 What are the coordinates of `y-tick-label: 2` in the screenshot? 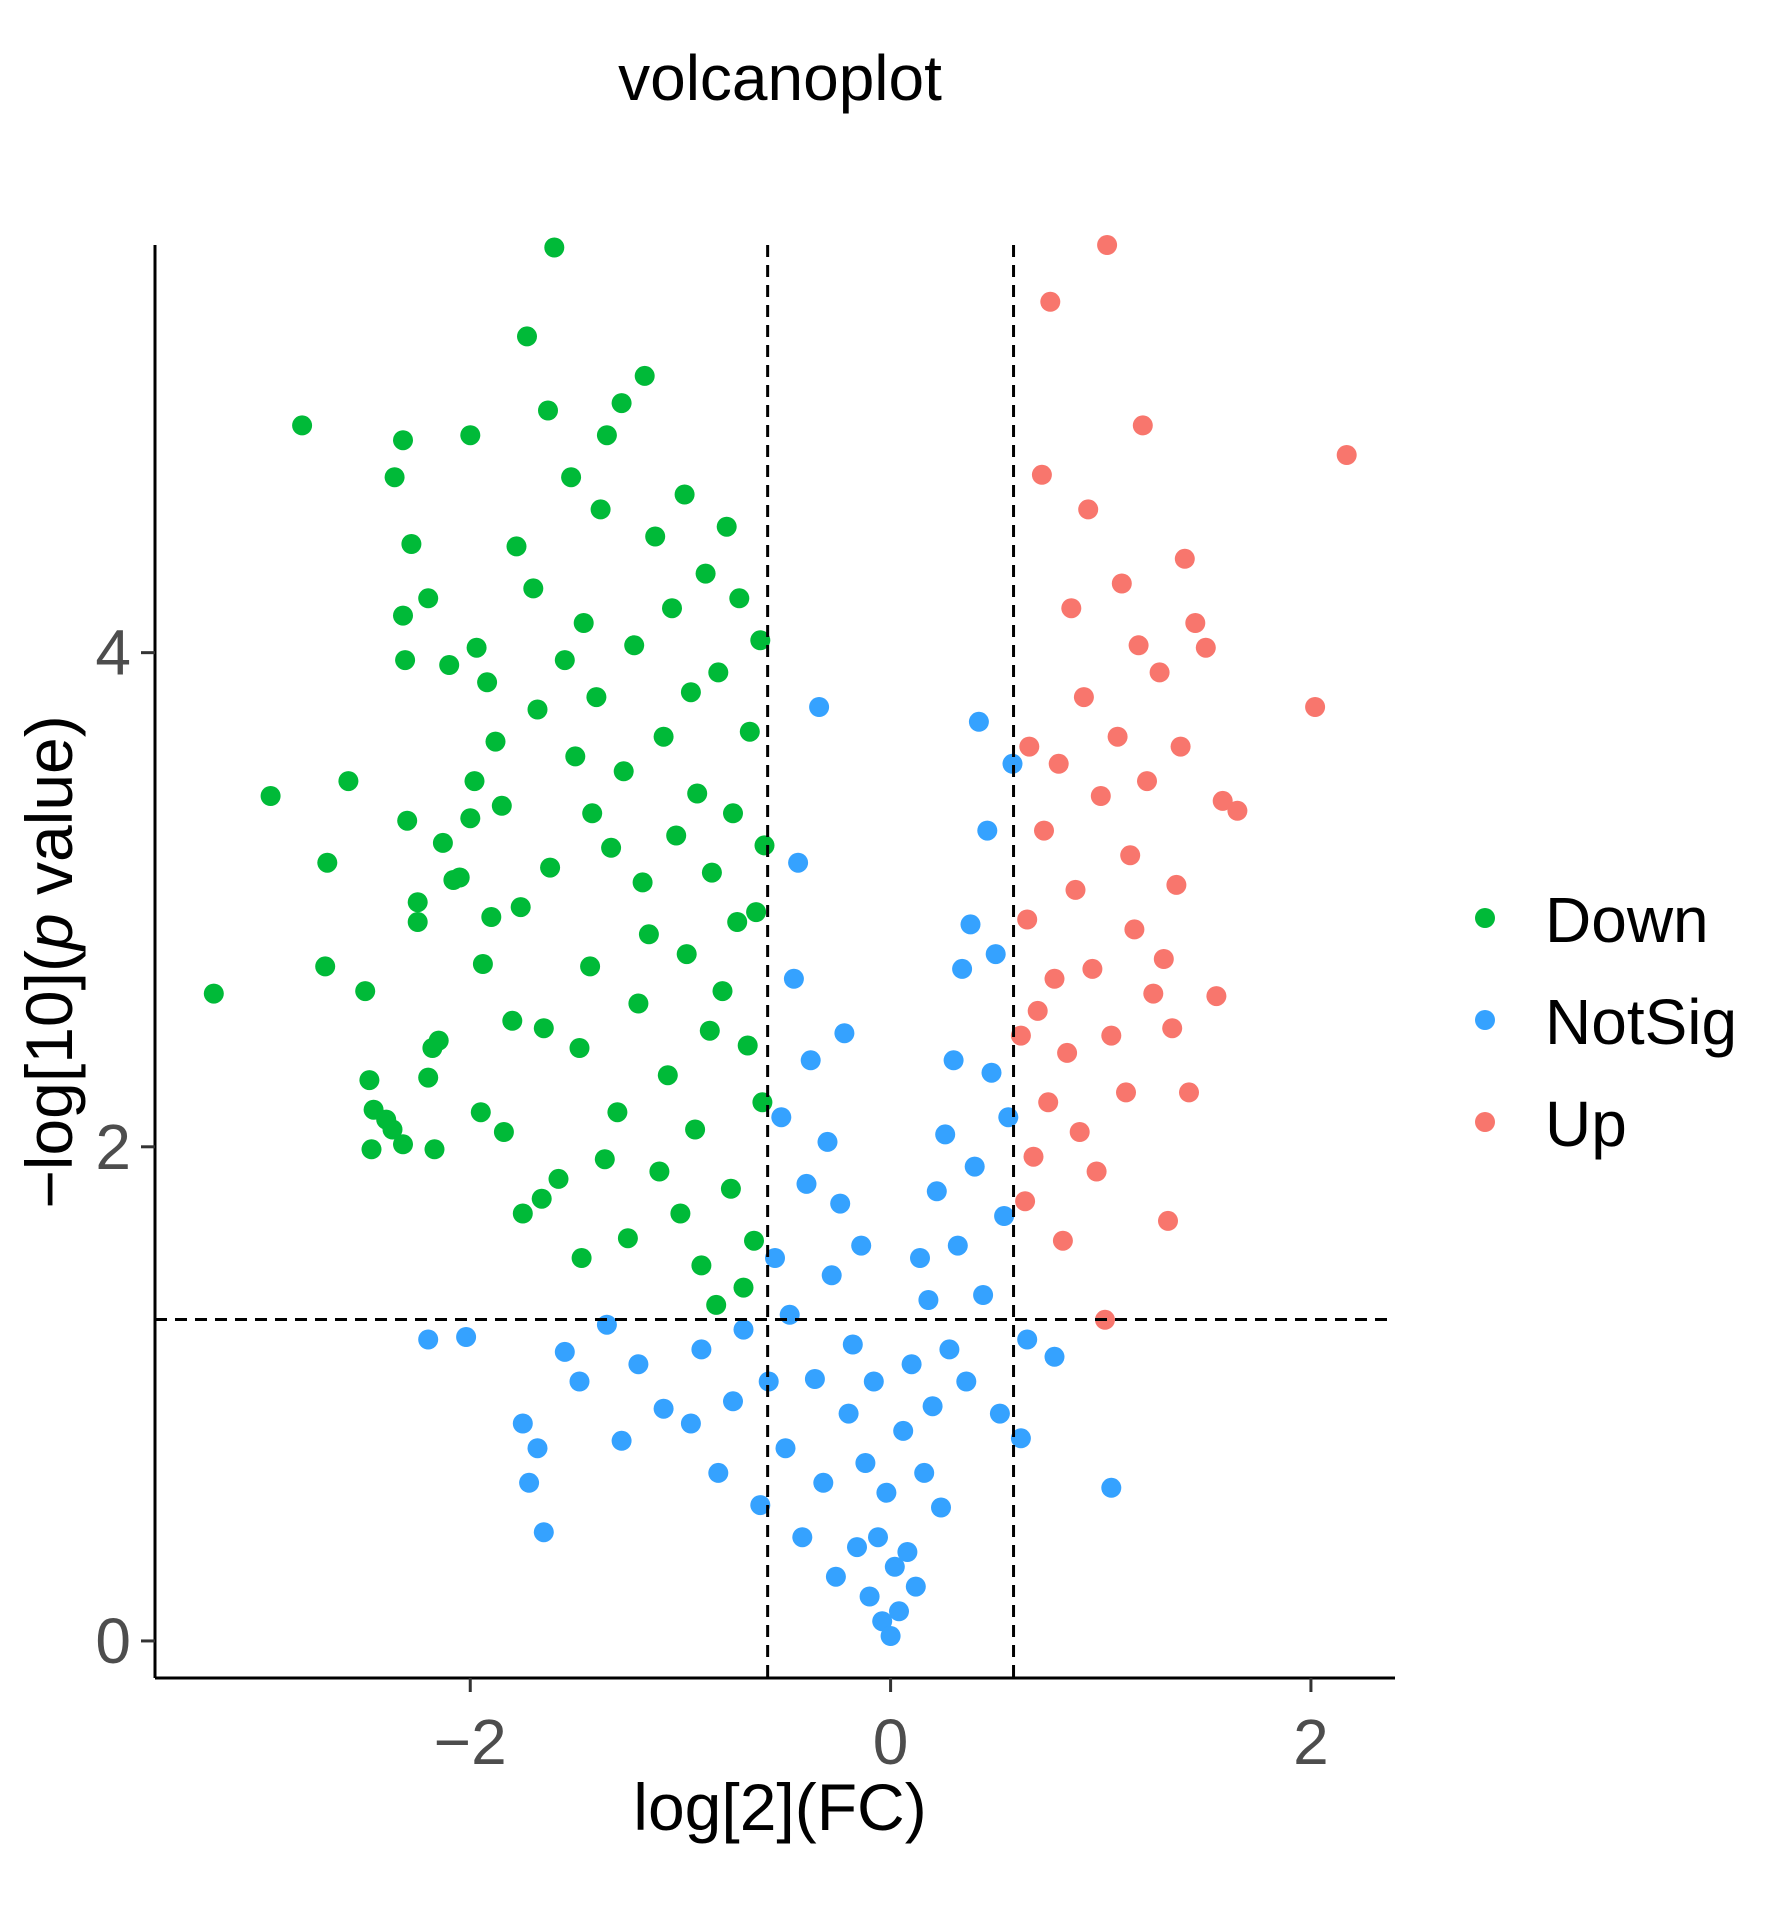 It's located at (113, 1147).